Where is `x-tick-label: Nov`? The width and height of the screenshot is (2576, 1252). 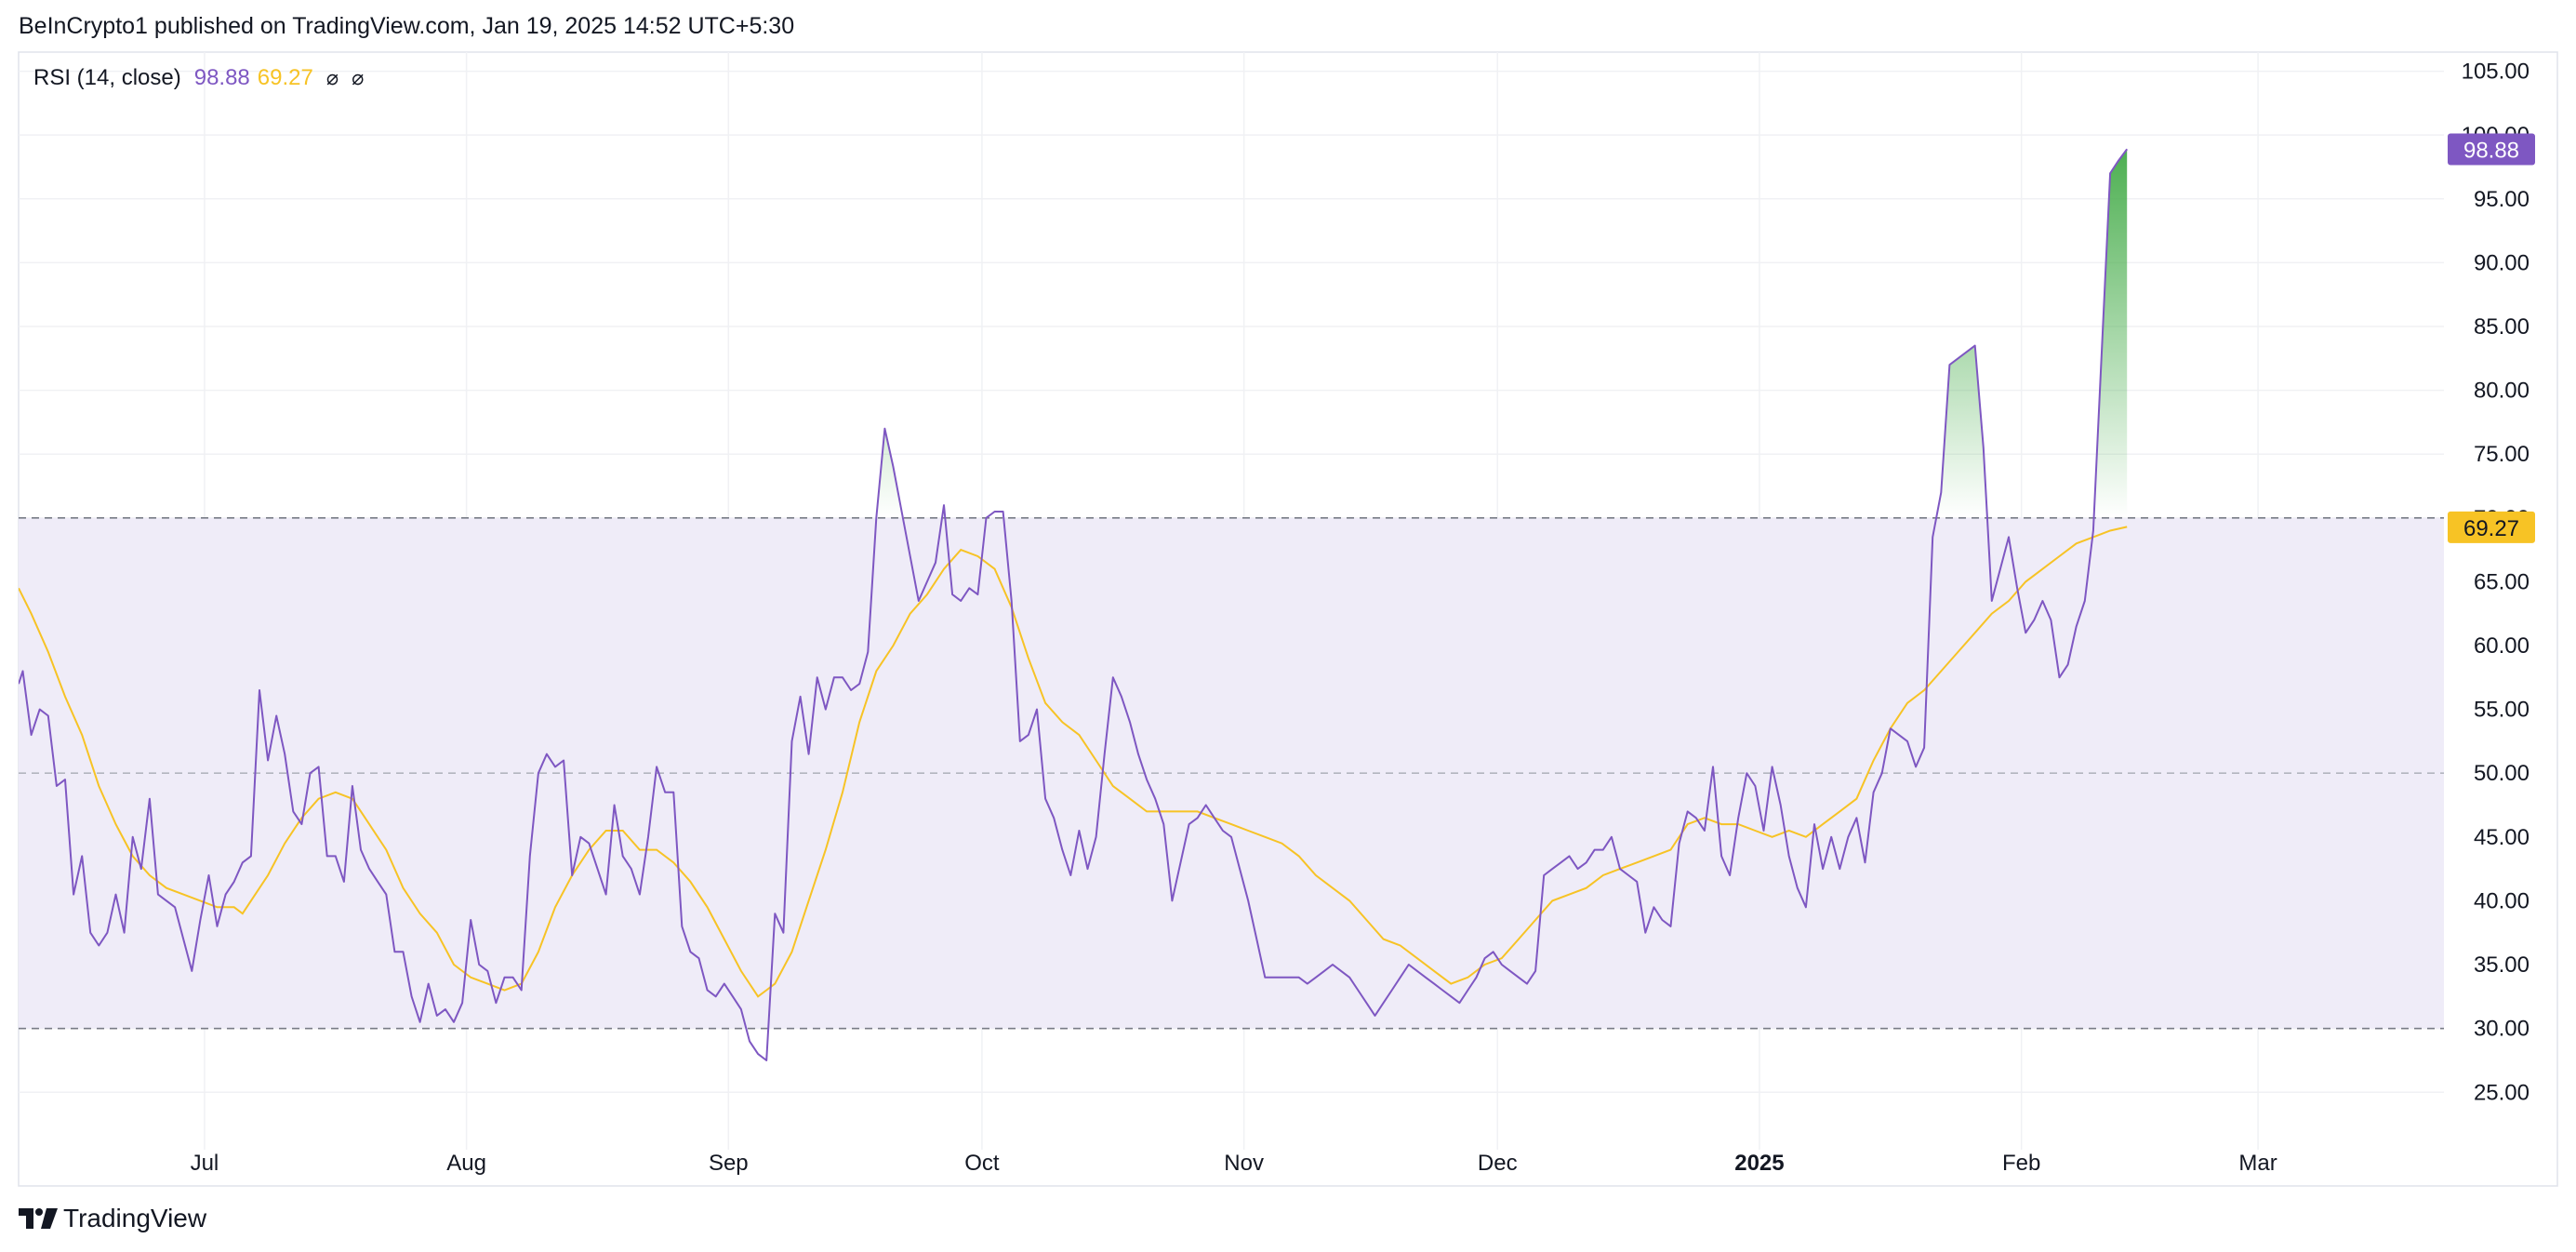
x-tick-label: Nov is located at coordinates (1244, 1163).